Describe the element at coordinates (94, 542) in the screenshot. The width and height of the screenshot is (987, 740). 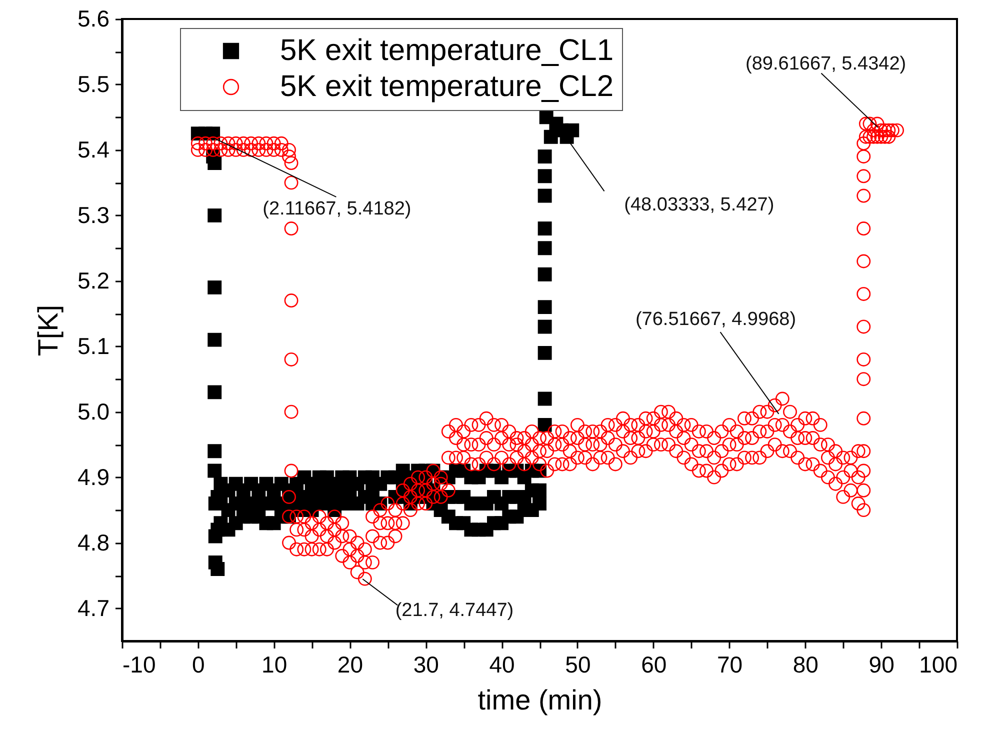
I see `y-tick-label: 4.8` at that location.